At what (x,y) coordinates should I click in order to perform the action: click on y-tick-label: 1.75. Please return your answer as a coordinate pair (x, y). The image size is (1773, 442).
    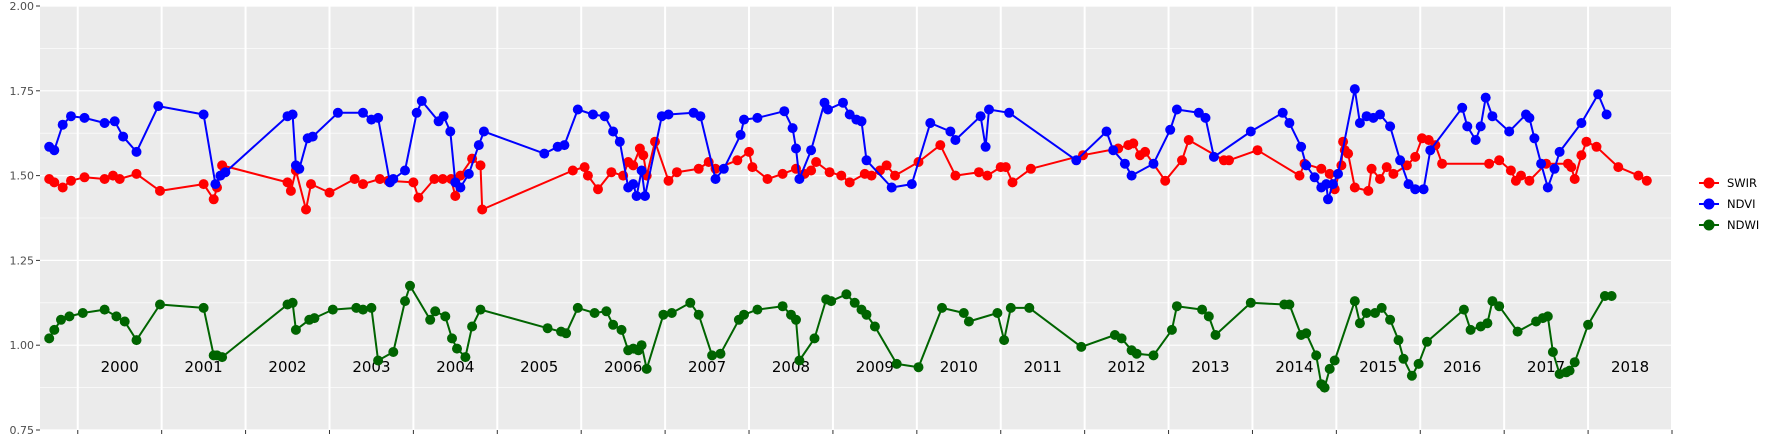
    Looking at the image, I should click on (22, 91).